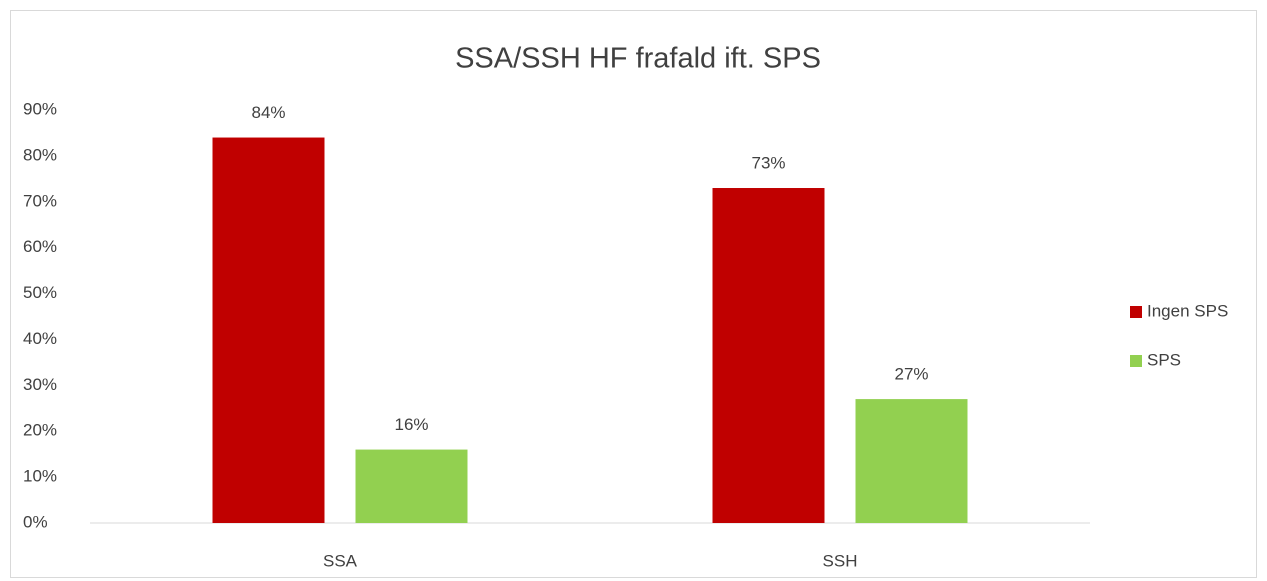 The image size is (1267, 581). What do you see at coordinates (40, 108) in the screenshot?
I see `y-tick-label: 90%` at bounding box center [40, 108].